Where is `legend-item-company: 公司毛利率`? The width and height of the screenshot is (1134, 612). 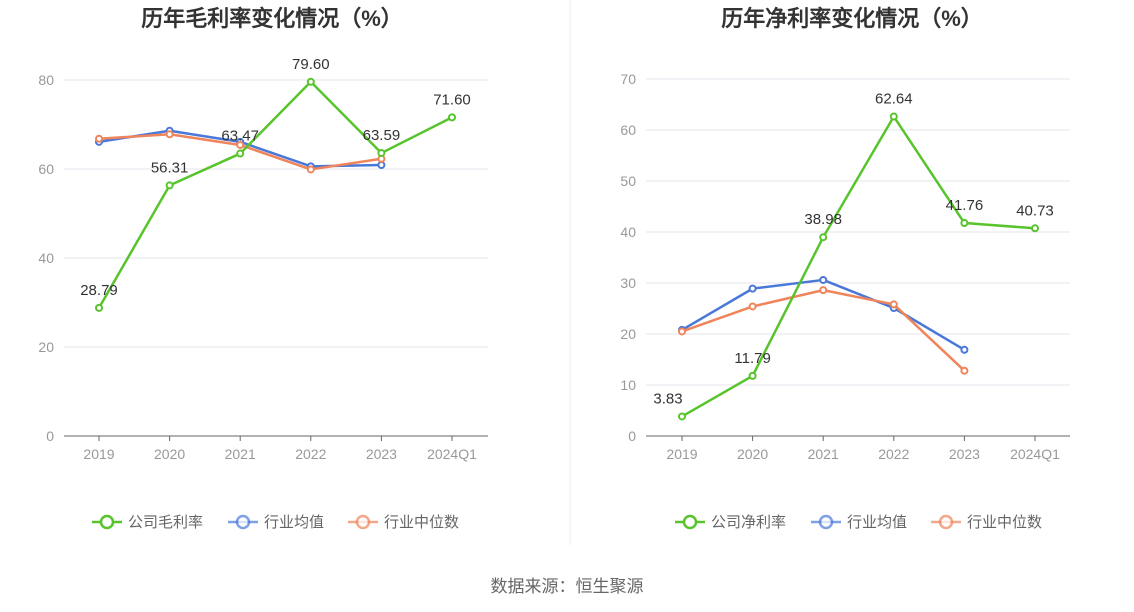
legend-item-company: 公司毛利率 is located at coordinates (147, 522).